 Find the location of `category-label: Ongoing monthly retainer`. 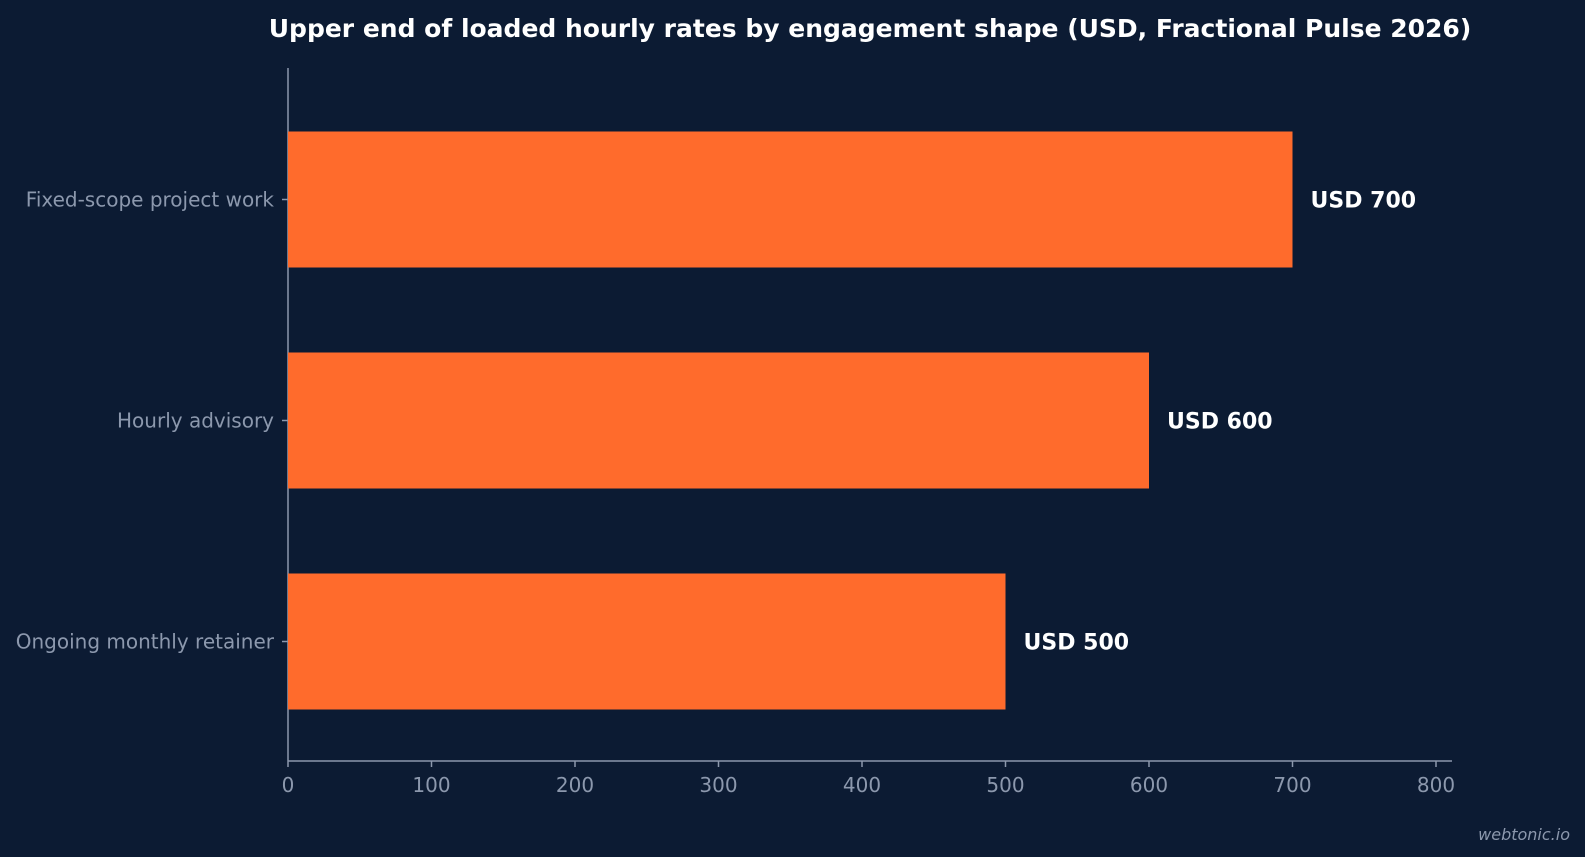

category-label: Ongoing monthly retainer is located at coordinates (145, 642).